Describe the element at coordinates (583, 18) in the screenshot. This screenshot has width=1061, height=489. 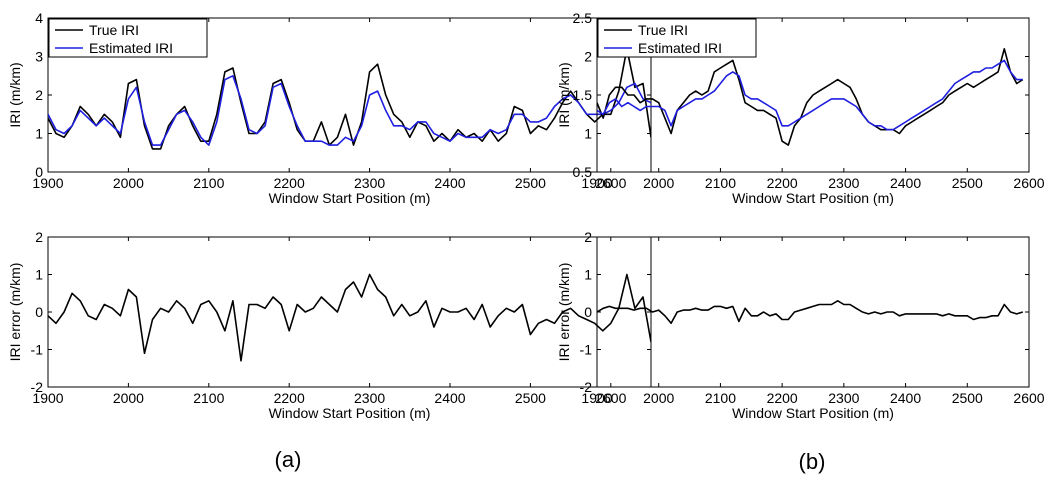
I see `y-tick-label: 2.5` at that location.